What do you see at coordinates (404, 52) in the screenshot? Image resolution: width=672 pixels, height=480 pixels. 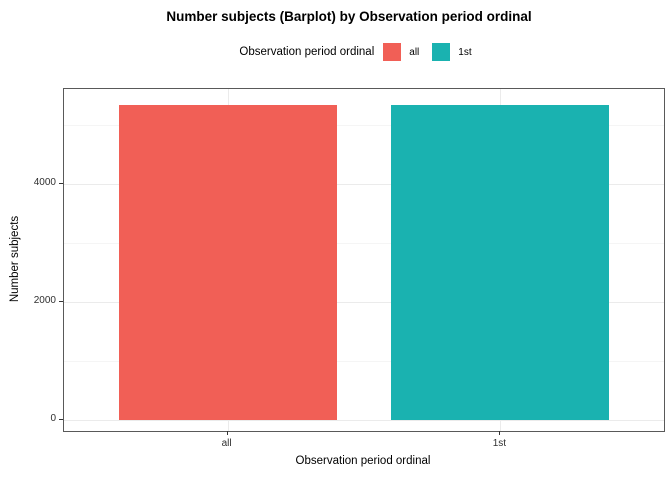 I see `legend-entry-all: all` at bounding box center [404, 52].